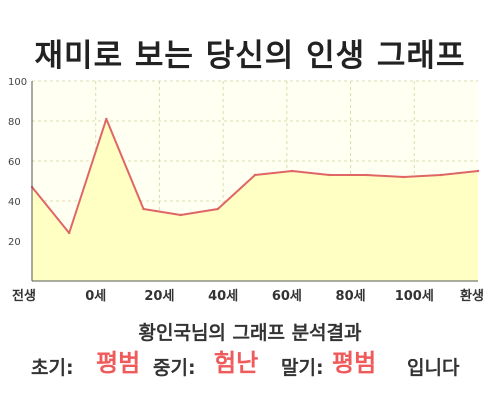 This screenshot has width=500, height=400. Describe the element at coordinates (351, 296) in the screenshot. I see `x-tick-label: 80세` at that location.